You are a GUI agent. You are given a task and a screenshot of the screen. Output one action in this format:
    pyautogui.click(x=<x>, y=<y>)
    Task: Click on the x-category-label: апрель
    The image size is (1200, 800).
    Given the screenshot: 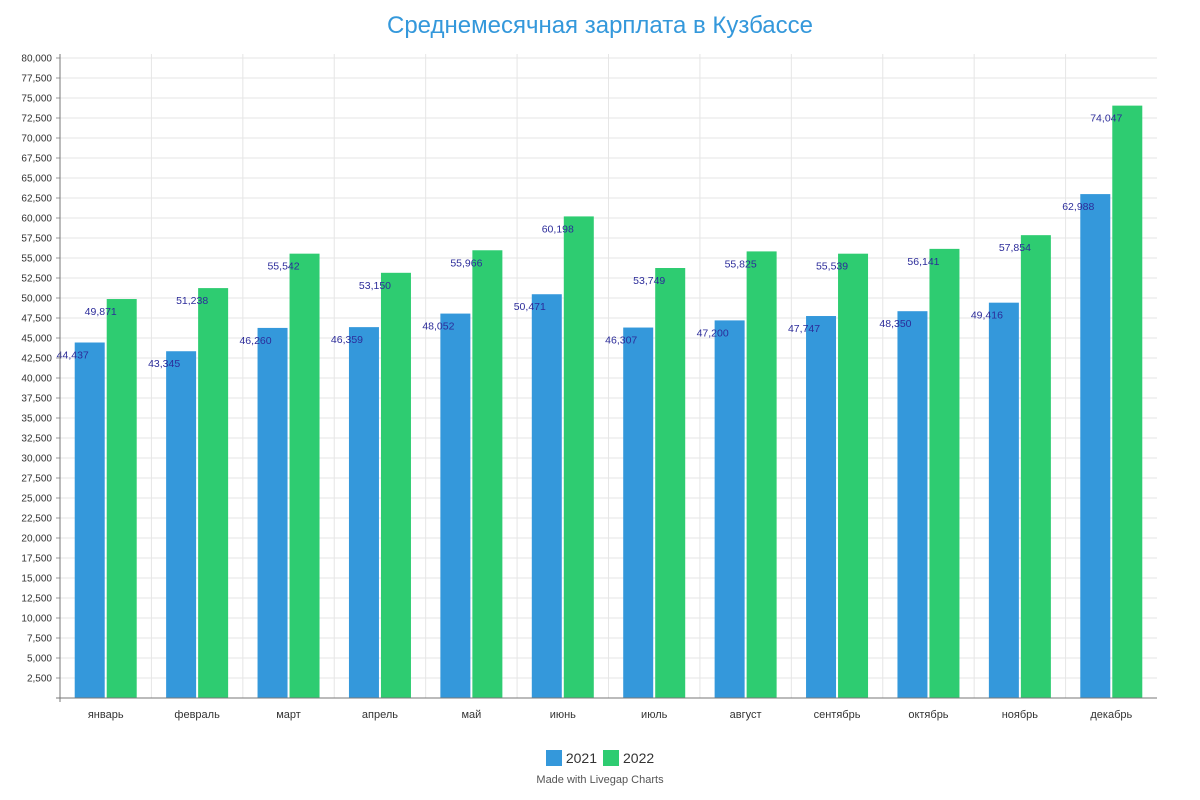 What is the action you would take?
    pyautogui.click(x=380, y=715)
    